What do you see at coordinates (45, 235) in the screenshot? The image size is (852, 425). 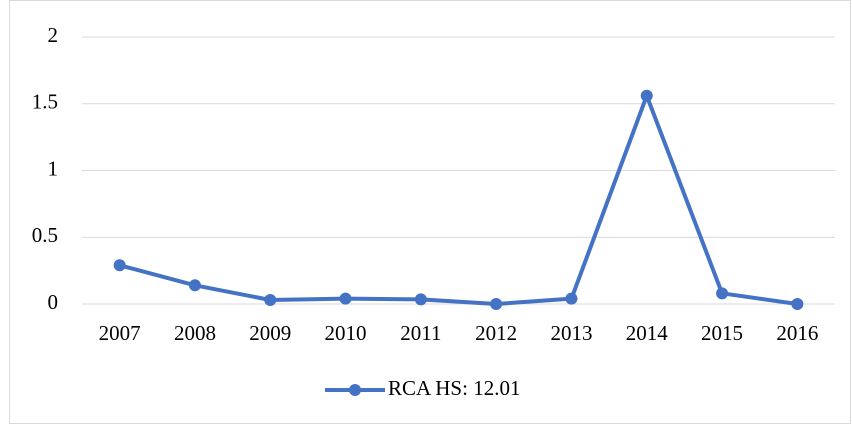 I see `y-tick-label: 0.5` at bounding box center [45, 235].